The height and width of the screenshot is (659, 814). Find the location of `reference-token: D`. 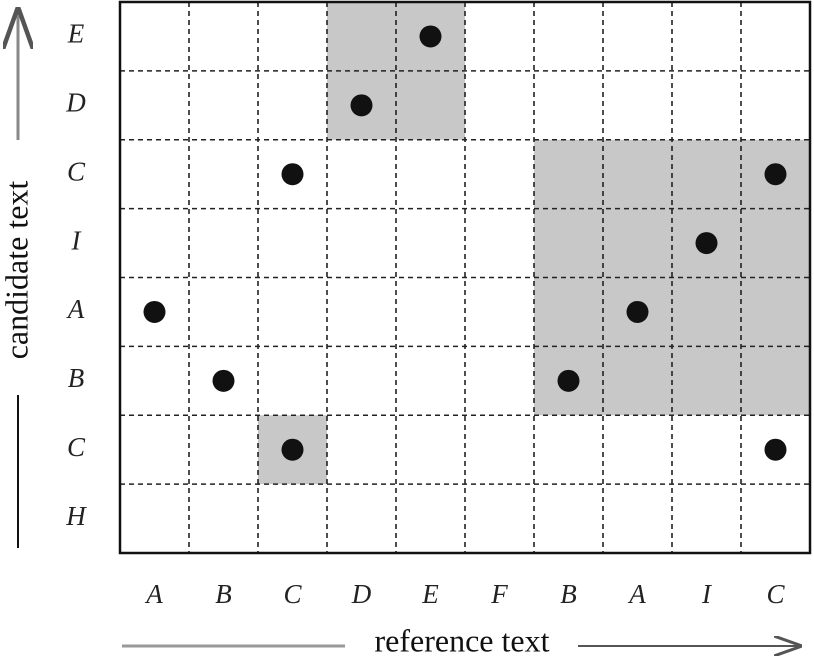

reference-token: D is located at coordinates (361, 594).